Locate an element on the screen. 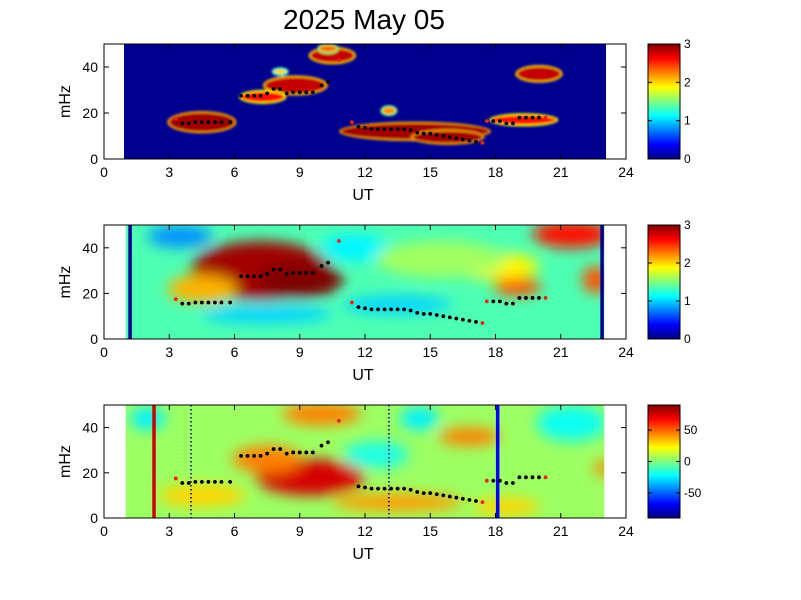 This screenshot has width=801, height=600. x-tick-label: 24 is located at coordinates (626, 352).